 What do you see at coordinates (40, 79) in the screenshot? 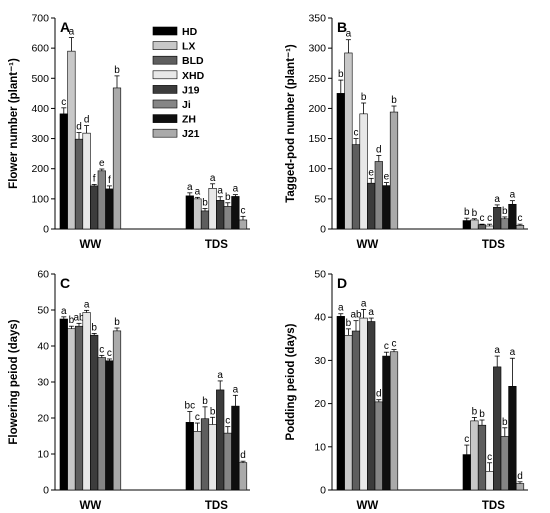
I see `y-tick-label: 500` at bounding box center [40, 79].